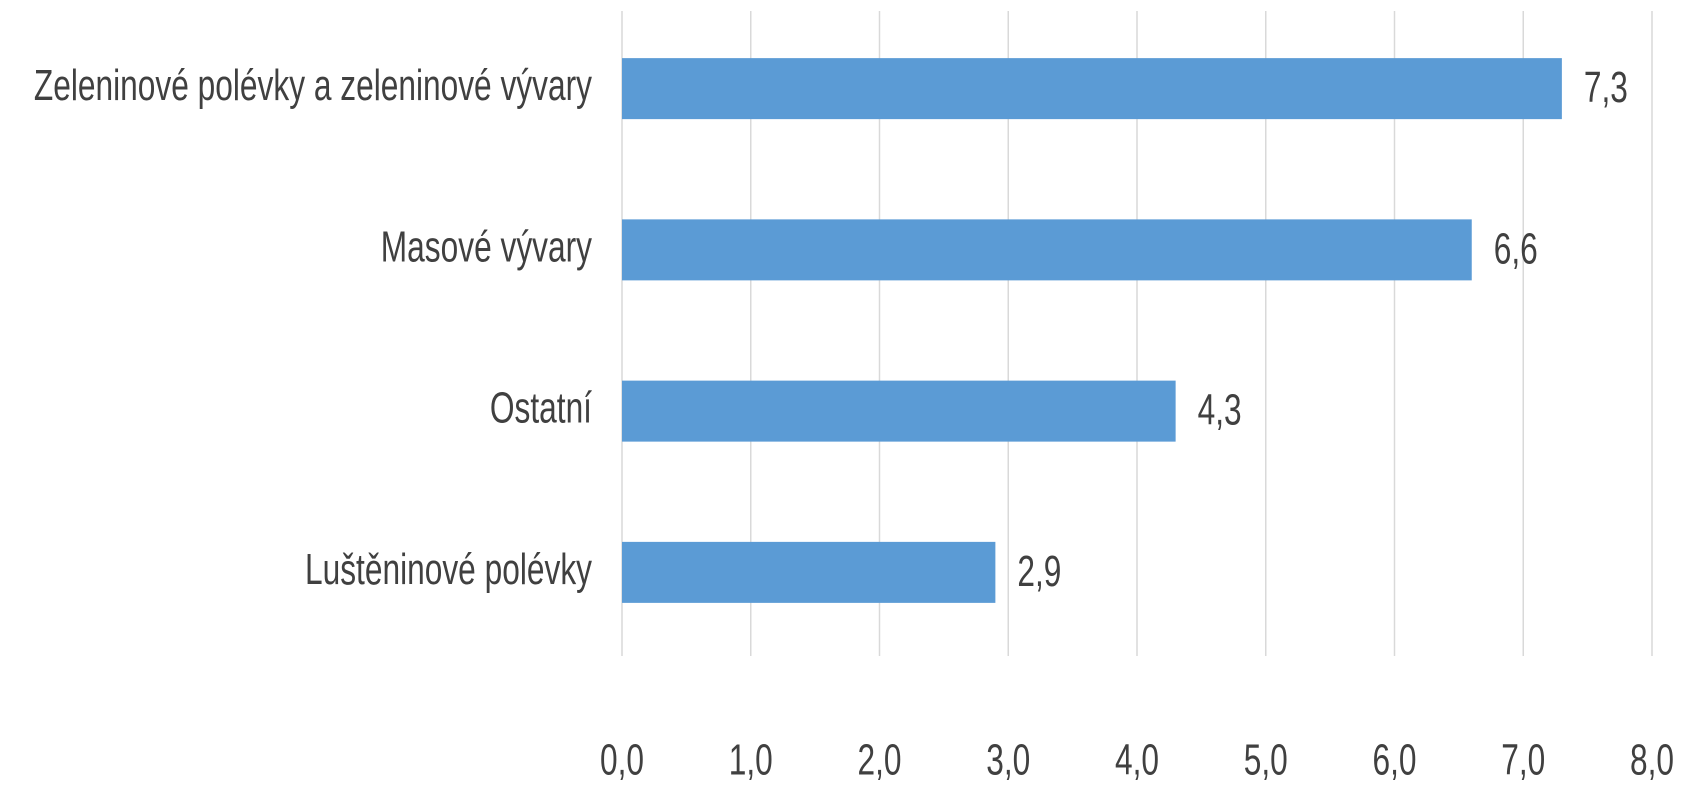 Image resolution: width=1687 pixels, height=800 pixels. I want to click on x-tick-label: 1,0, so click(751, 760).